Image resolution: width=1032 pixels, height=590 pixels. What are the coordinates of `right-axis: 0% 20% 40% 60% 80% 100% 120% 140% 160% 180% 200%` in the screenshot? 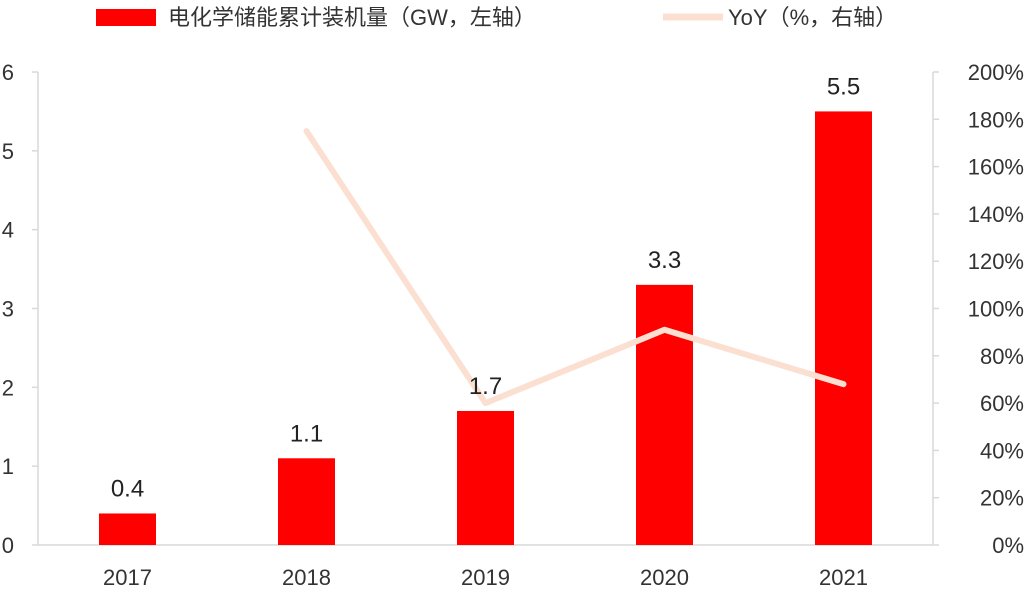 It's located at (978, 309).